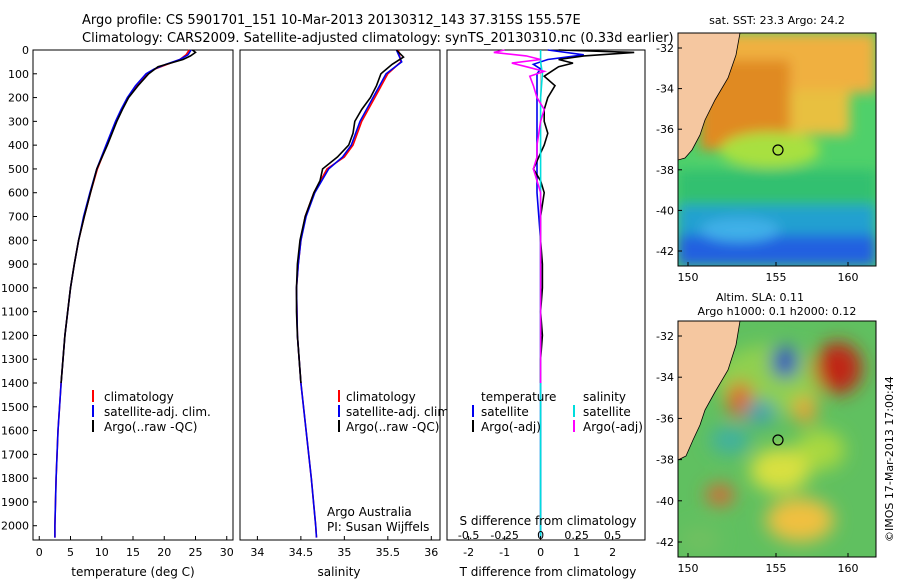 The height and width of the screenshot is (580, 900). Describe the element at coordinates (15, 502) in the screenshot. I see `y-tick-label: 1900` at that location.